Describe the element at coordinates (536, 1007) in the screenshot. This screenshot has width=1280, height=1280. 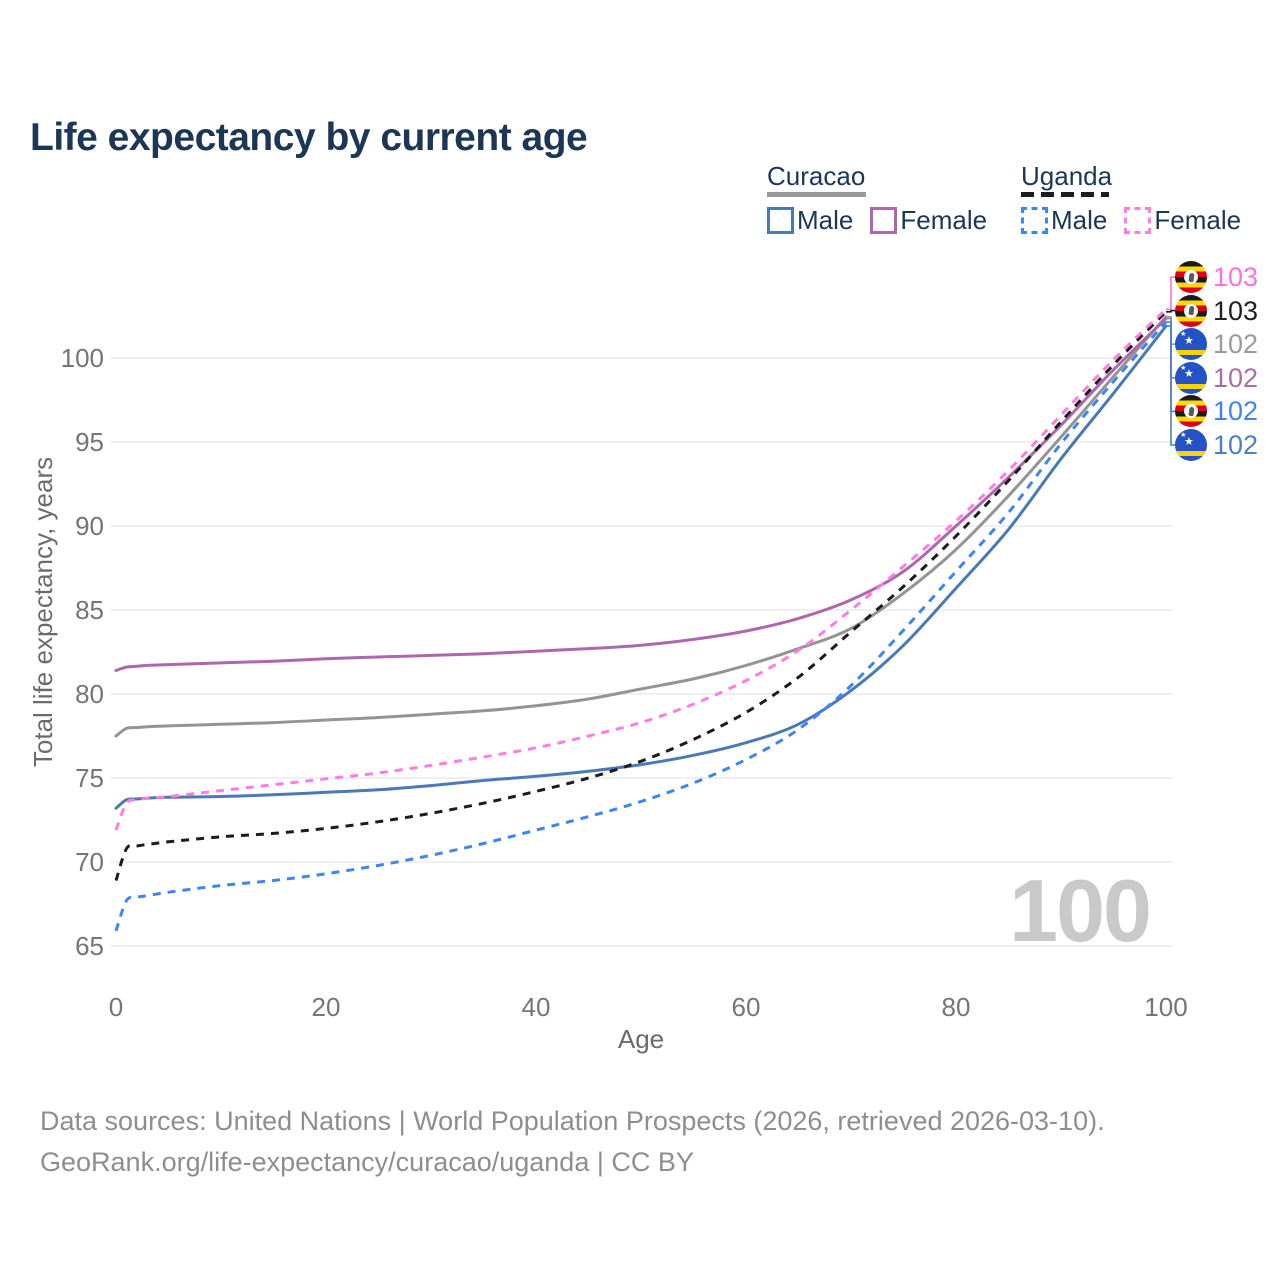
I see `x-tick-label: 40` at that location.